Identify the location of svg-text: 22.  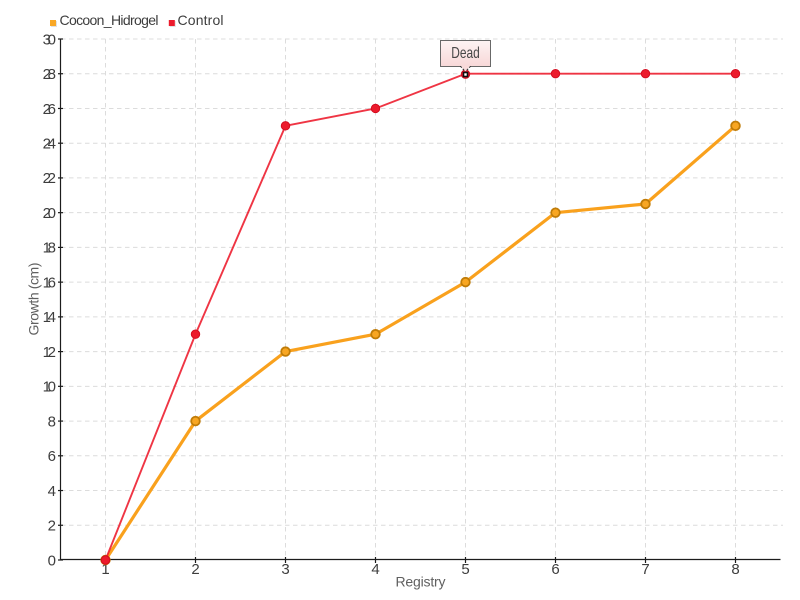
(49, 178).